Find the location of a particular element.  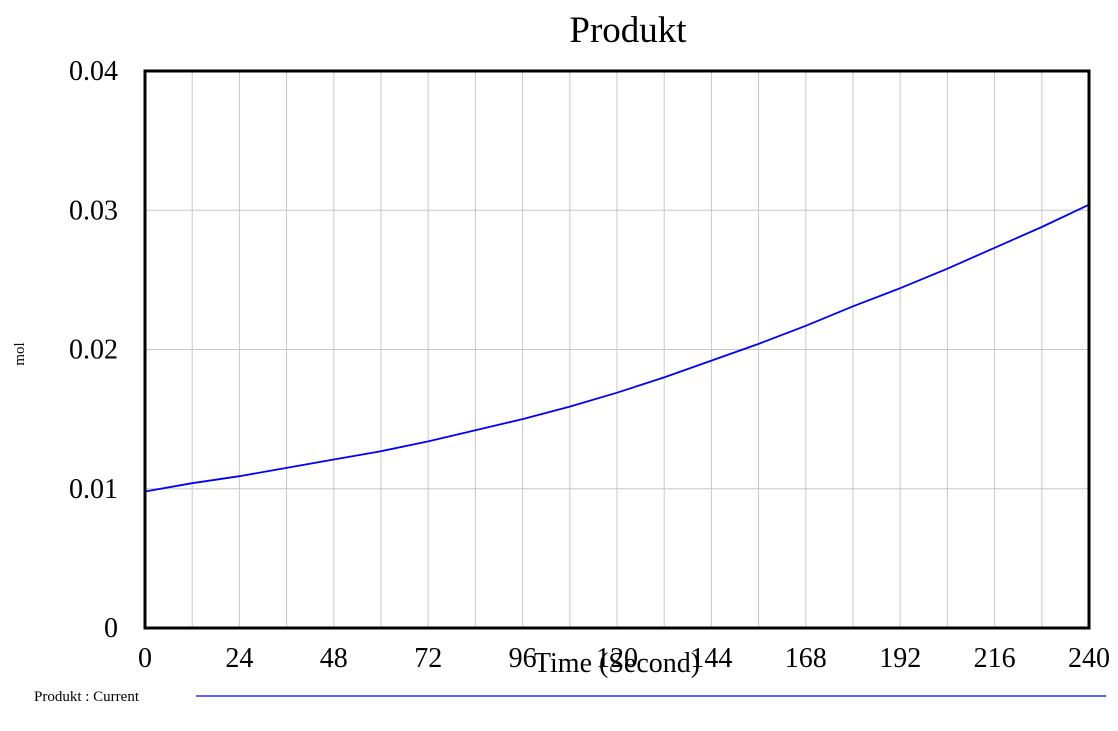

x-tick-label: 96 is located at coordinates (523, 658).